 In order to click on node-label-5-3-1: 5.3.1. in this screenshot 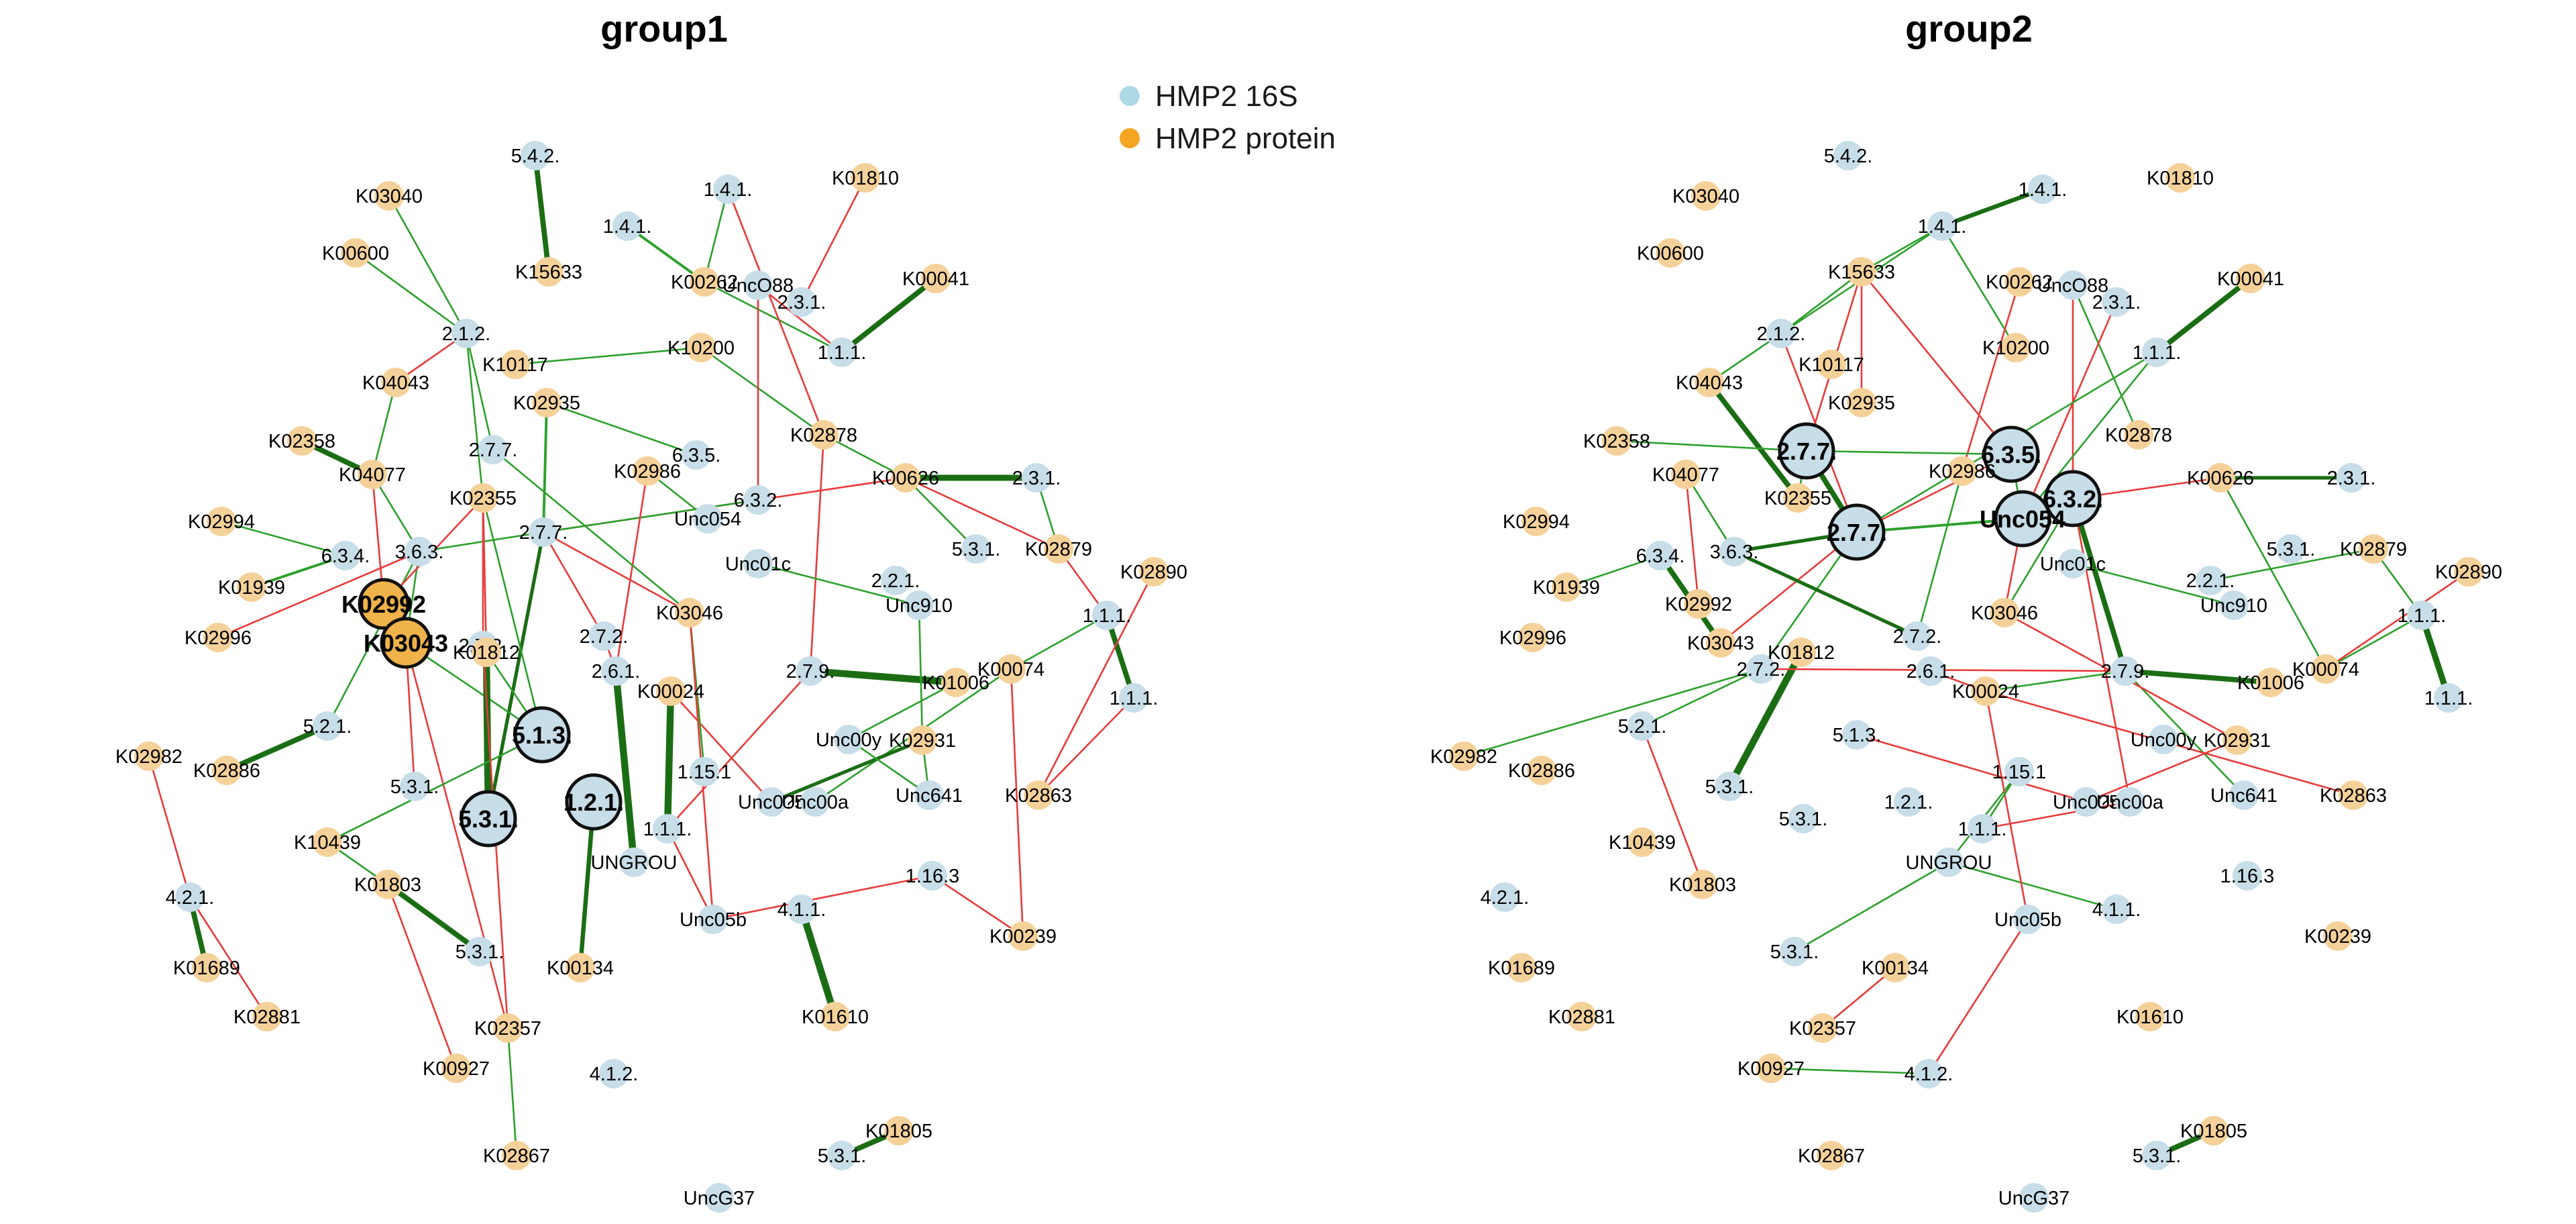, I will do `click(488, 819)`.